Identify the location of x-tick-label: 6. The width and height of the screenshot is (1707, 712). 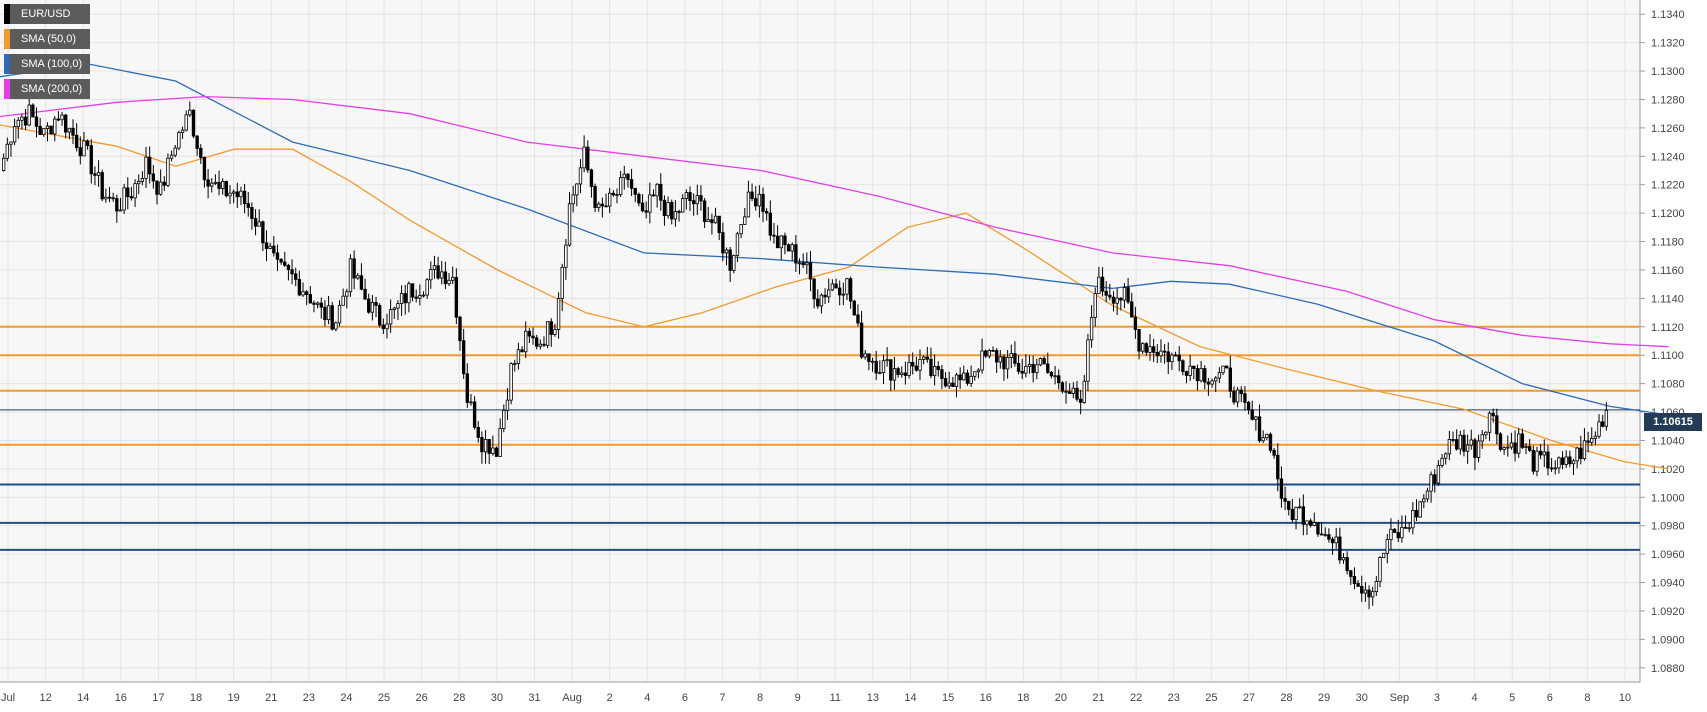
(1550, 698).